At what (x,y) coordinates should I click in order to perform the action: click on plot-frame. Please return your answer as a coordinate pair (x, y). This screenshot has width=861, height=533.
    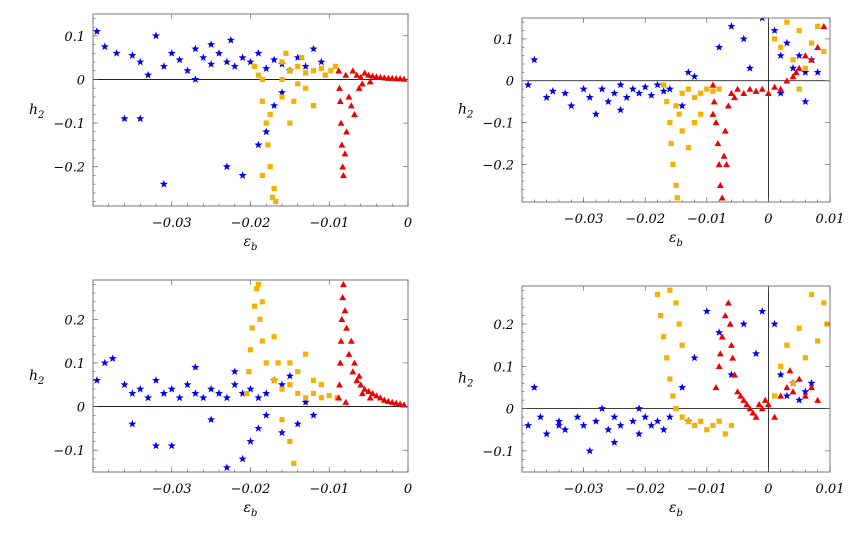
    Looking at the image, I should click on (676, 110).